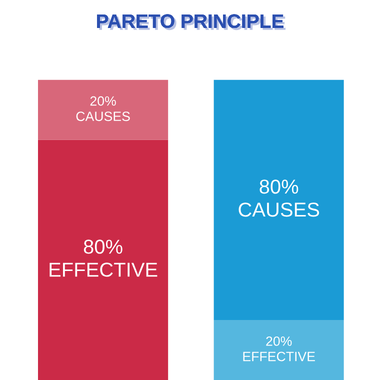 The height and width of the screenshot is (380, 380). What do you see at coordinates (191, 22) in the screenshot?
I see `chart-title: PARETO PRINCIPLE` at bounding box center [191, 22].